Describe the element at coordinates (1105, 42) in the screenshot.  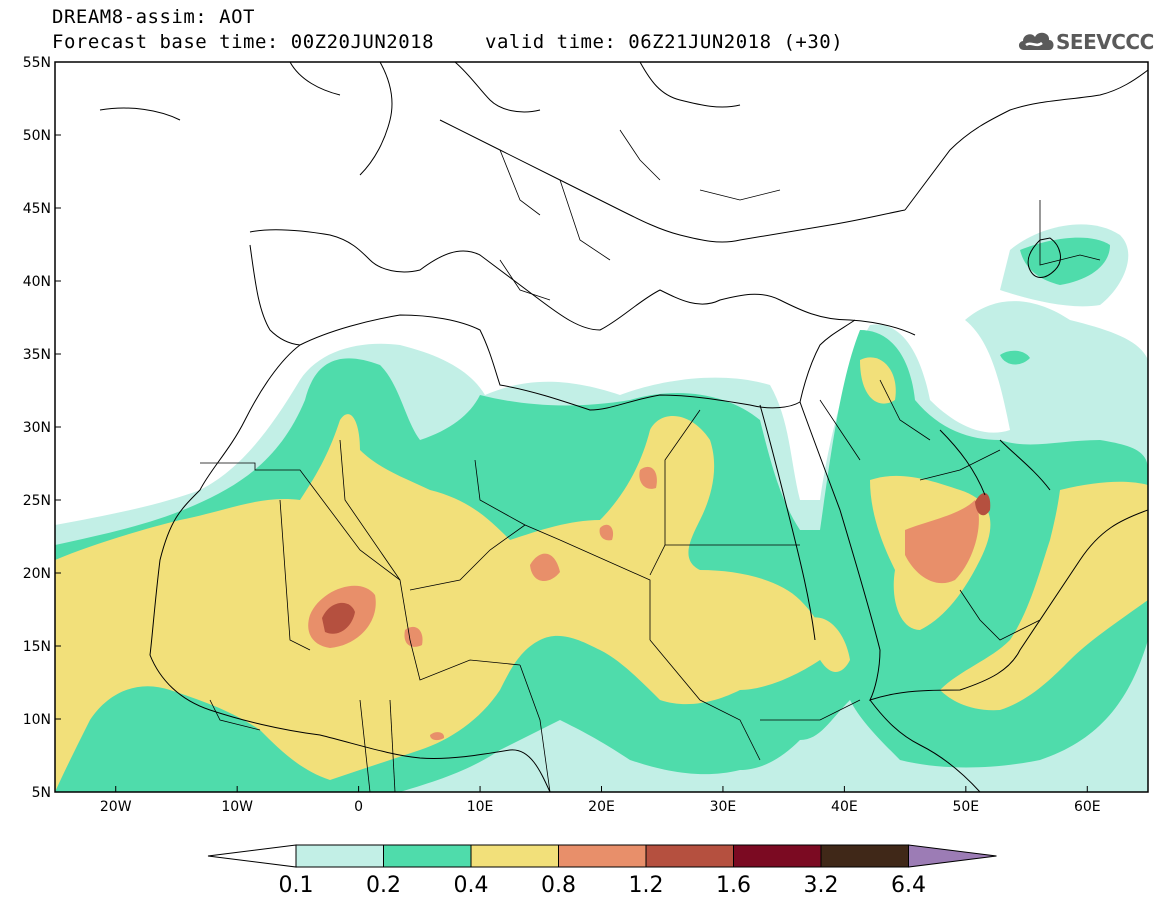
I see `logo-text: SEEVCCC` at that location.